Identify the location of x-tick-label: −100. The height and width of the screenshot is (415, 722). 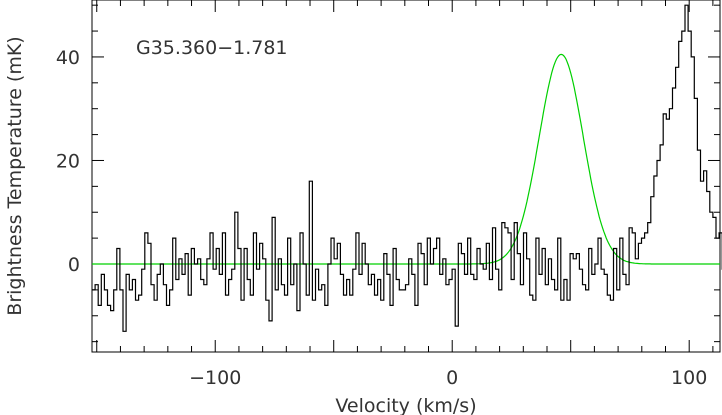
(215, 378).